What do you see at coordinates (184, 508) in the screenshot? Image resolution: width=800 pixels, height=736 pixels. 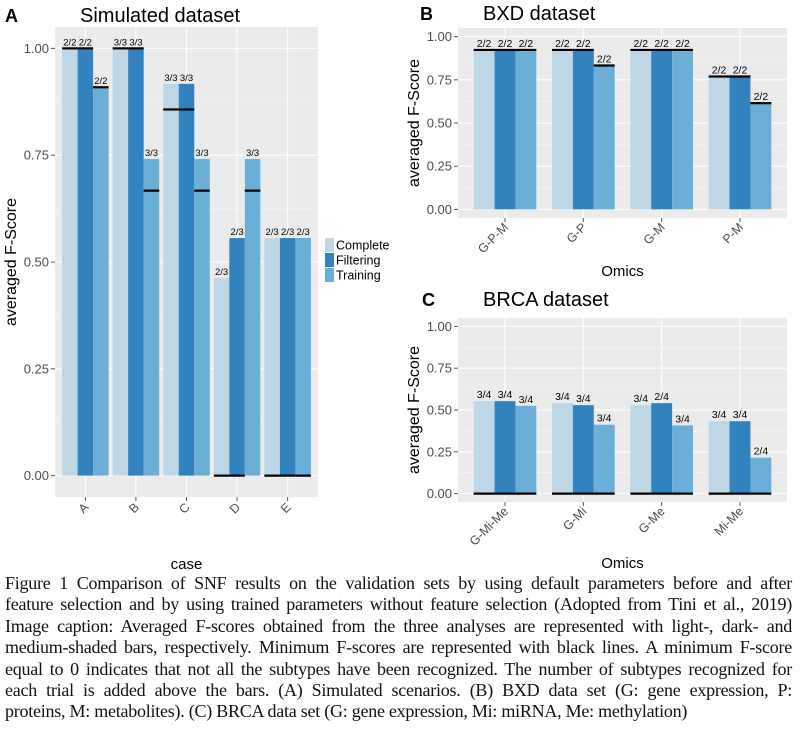 I see `x-tick-label: C` at bounding box center [184, 508].